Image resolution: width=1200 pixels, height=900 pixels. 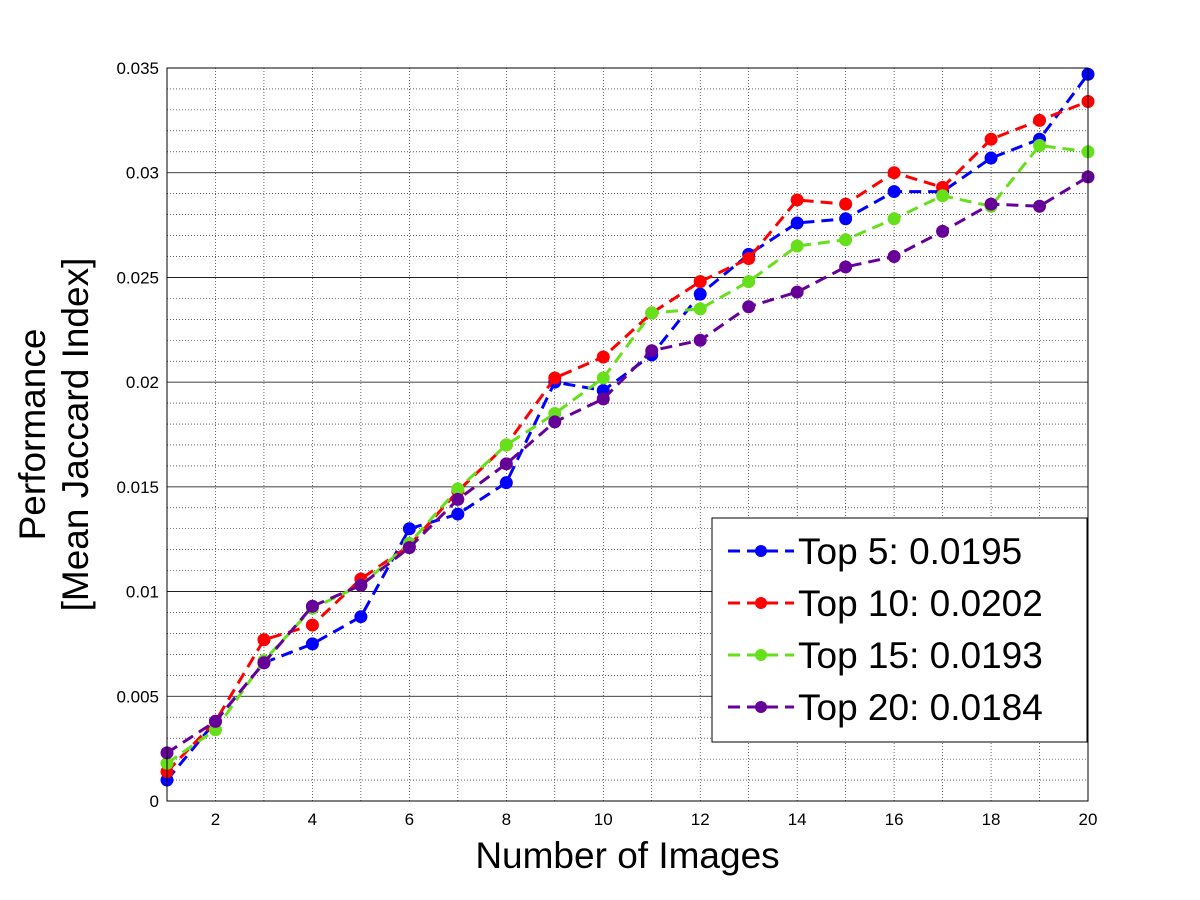 What do you see at coordinates (32, 435) in the screenshot?
I see `y-axis-label-line1: Performance` at bounding box center [32, 435].